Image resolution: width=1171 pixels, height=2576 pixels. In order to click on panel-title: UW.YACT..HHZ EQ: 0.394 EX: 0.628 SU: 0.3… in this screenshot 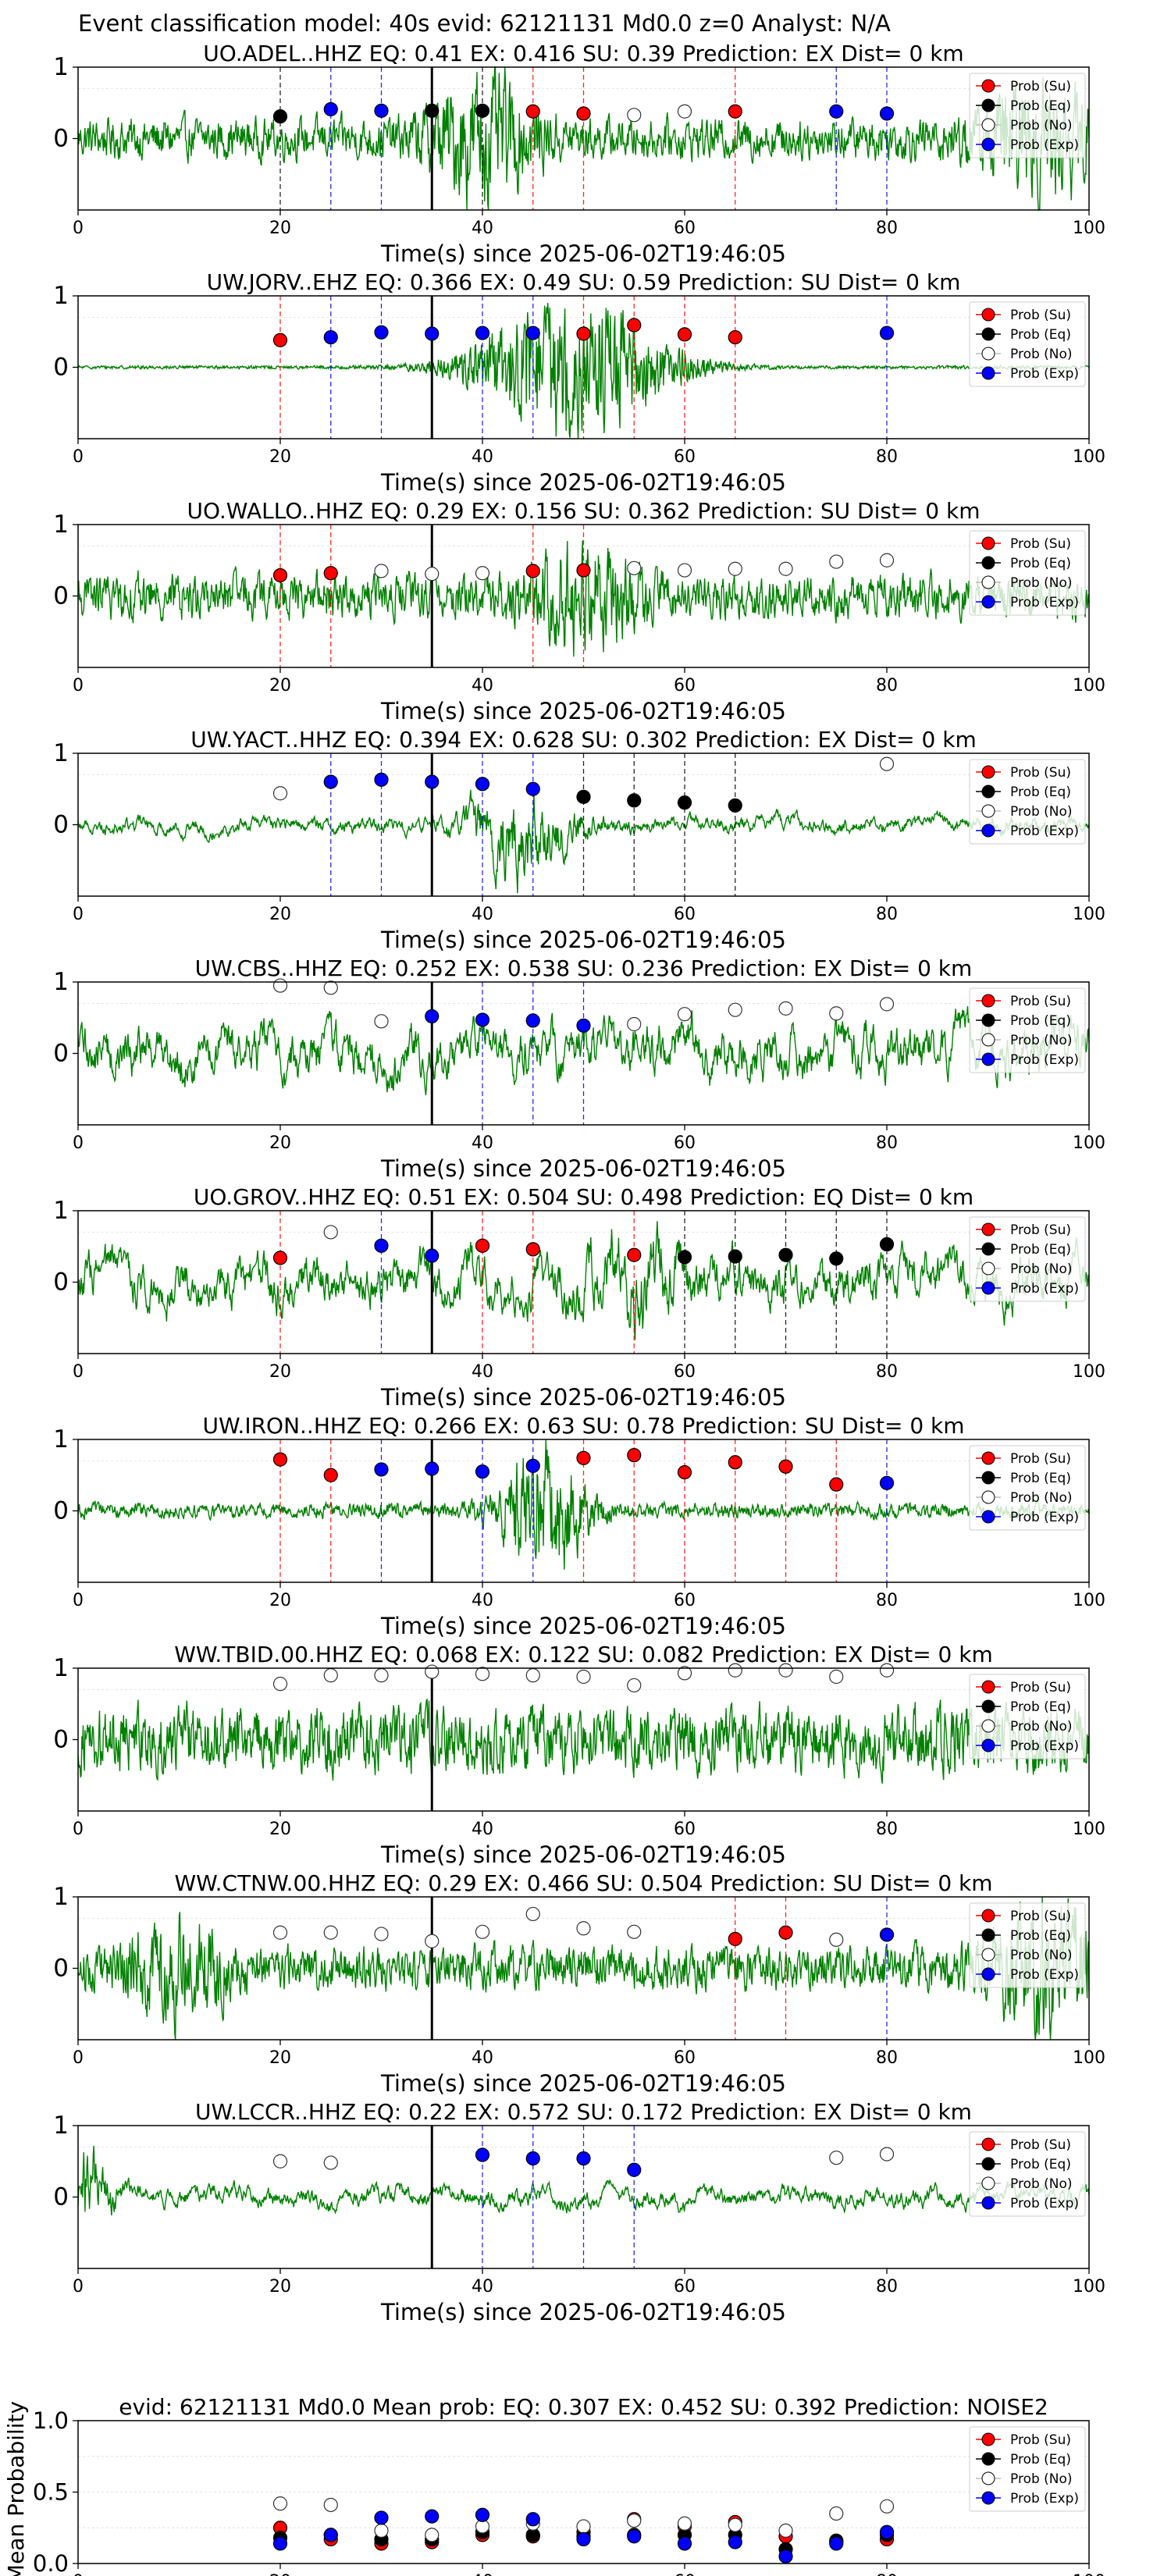, I will do `click(583, 740)`.